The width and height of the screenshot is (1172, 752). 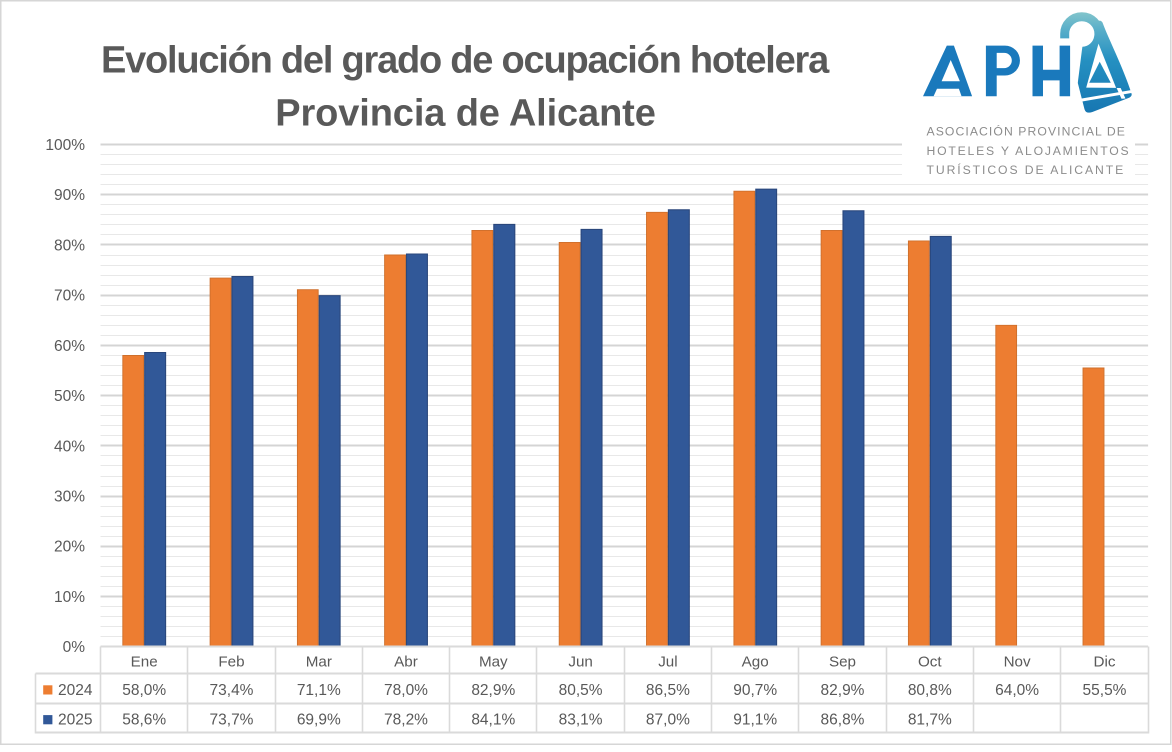 I want to click on svg-text: 91,1%, so click(x=755, y=720).